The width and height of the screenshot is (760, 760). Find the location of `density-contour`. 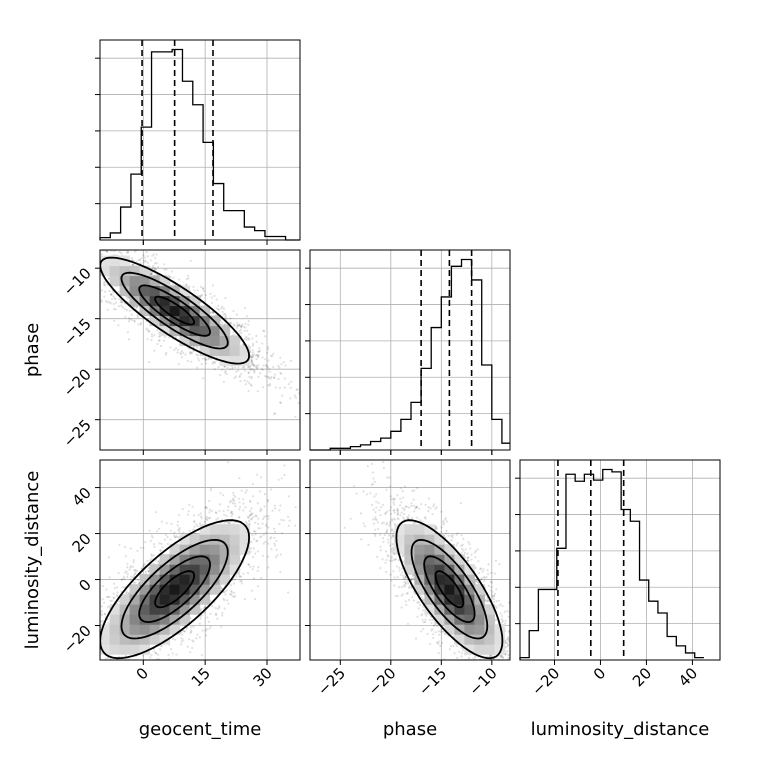

density-contour is located at coordinates (174, 310).